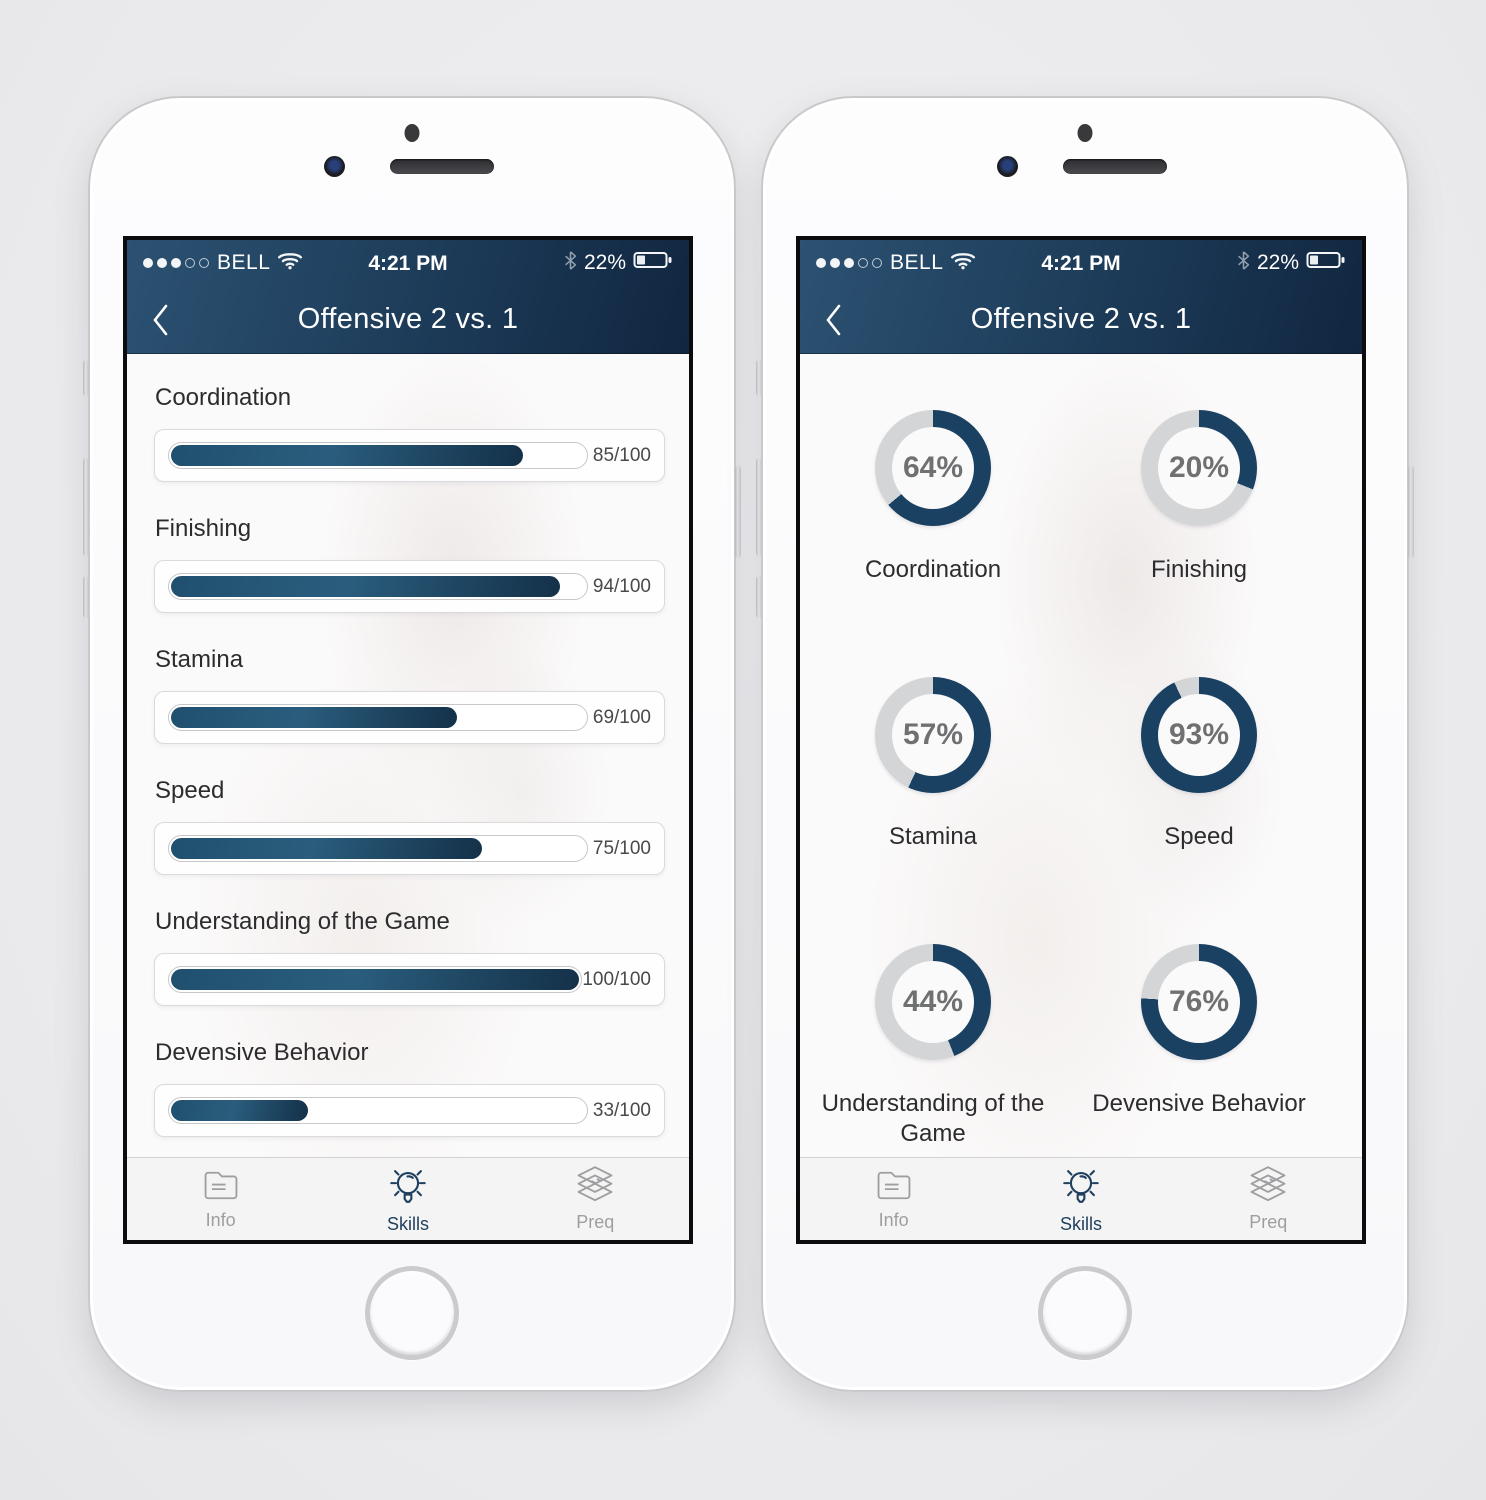  I want to click on power-button, so click(1411, 512).